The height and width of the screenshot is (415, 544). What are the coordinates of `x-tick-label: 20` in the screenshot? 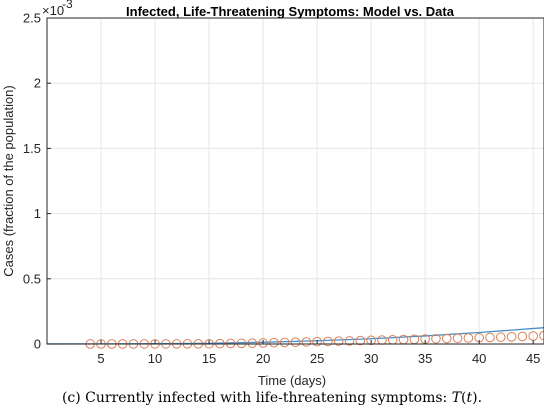 It's located at (263, 358).